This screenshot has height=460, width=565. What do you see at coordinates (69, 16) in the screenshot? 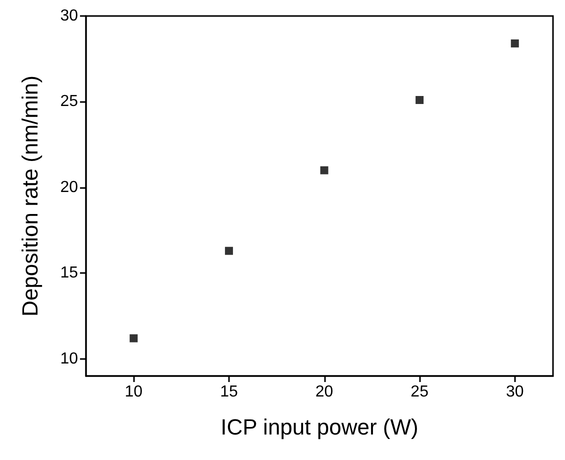
I see `y-tick-label: 30` at bounding box center [69, 16].